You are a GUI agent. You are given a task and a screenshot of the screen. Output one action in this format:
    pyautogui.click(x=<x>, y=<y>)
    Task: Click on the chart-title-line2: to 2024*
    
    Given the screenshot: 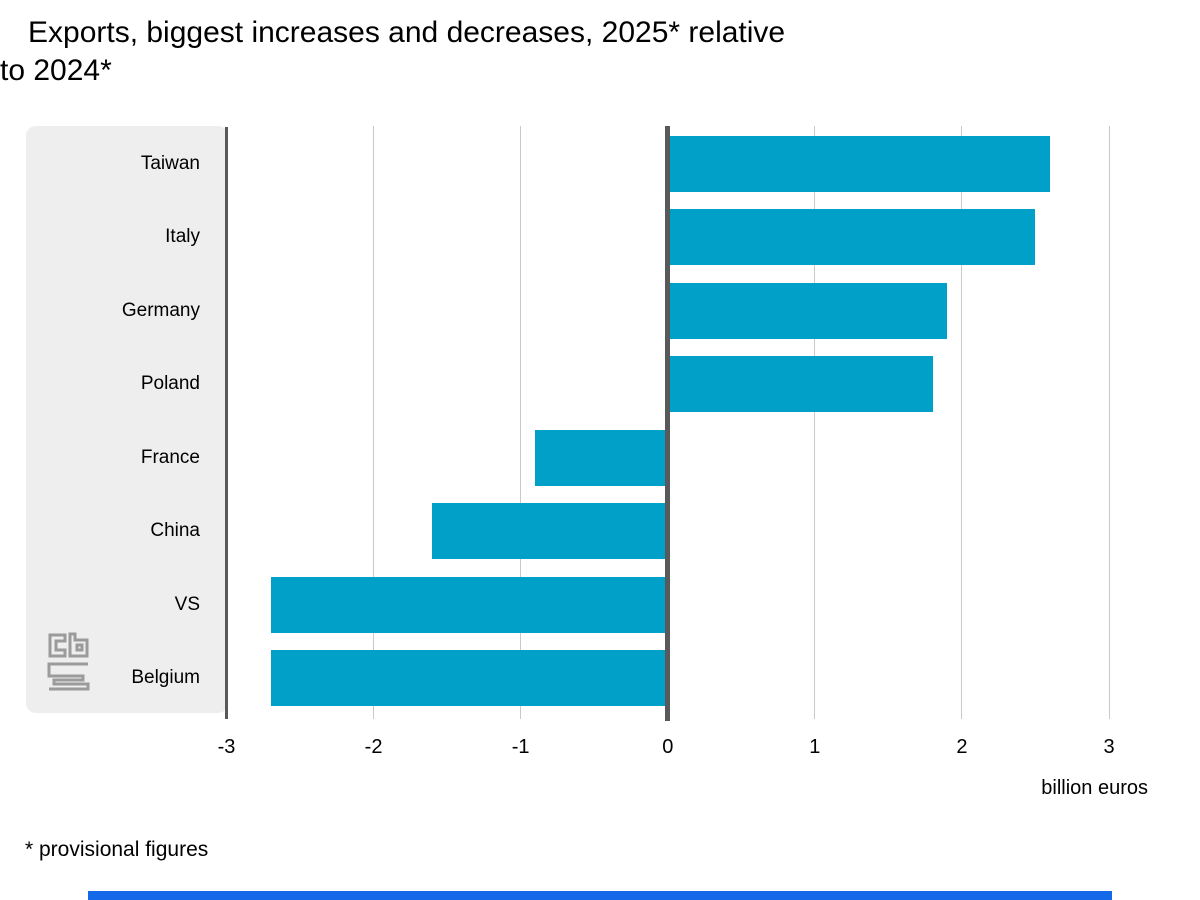 What is the action you would take?
    pyautogui.click(x=56, y=70)
    